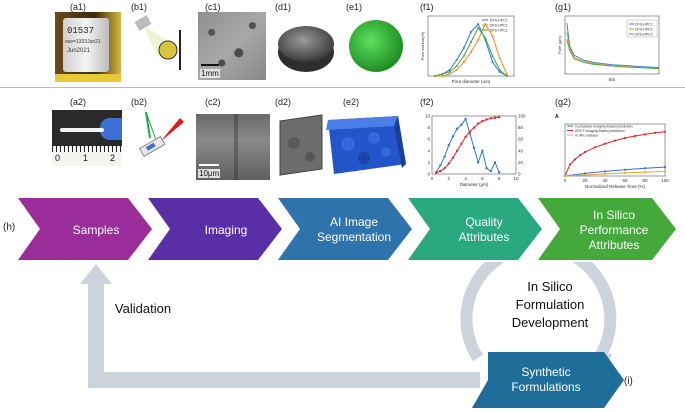 The width and height of the screenshot is (685, 412). What do you see at coordinates (644, 35) in the screenshot?
I see `g1-legend-entry: DFS-HPC3` at bounding box center [644, 35].